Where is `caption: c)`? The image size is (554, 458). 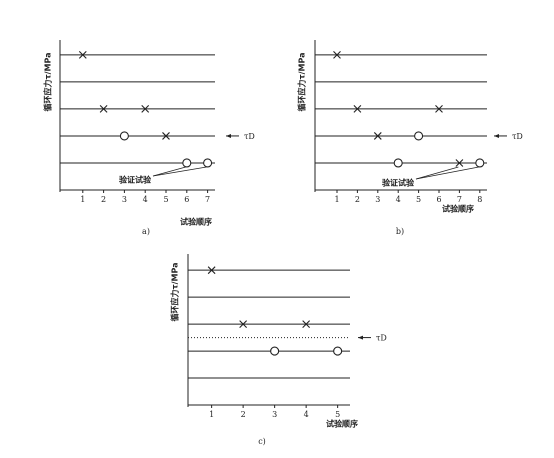
caption: c) is located at coordinates (262, 441).